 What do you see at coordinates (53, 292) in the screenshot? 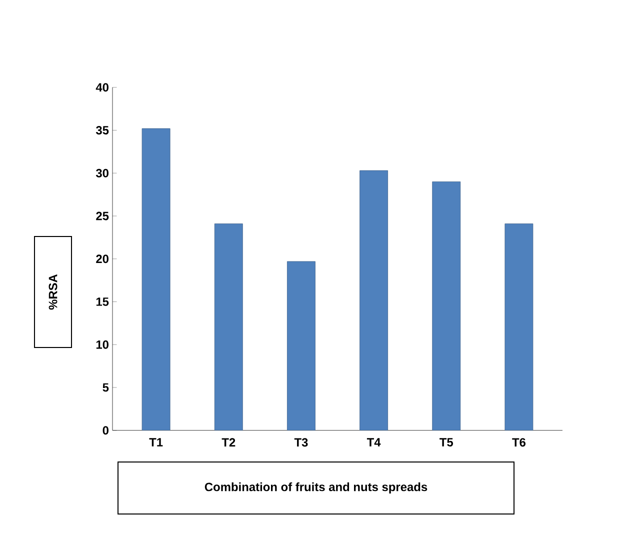
I see `y-axis-title: %RSA` at bounding box center [53, 292].